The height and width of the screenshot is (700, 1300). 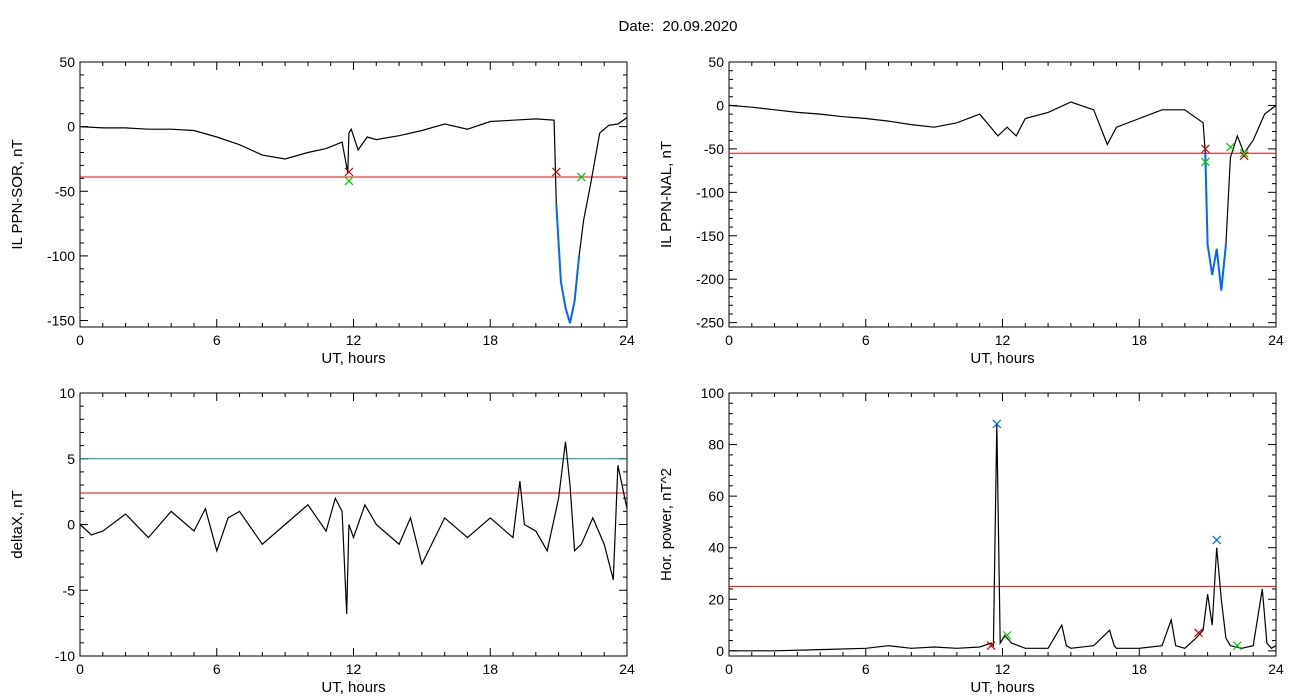 What do you see at coordinates (716, 496) in the screenshot?
I see `y-tick-label: 60` at bounding box center [716, 496].